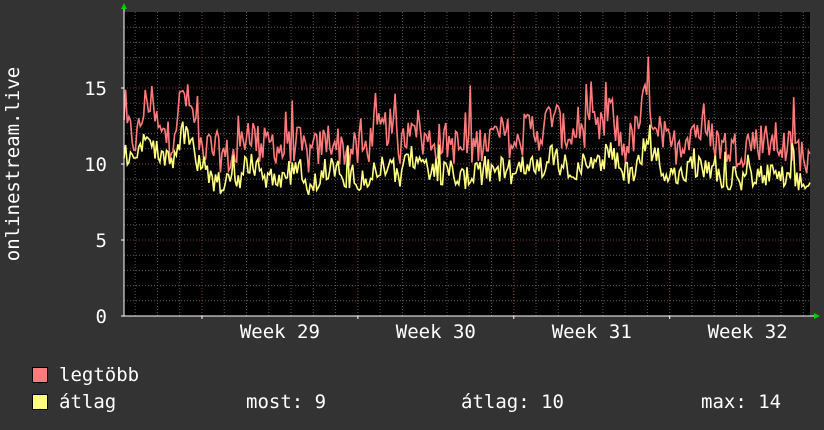 The height and width of the screenshot is (430, 824). What do you see at coordinates (99, 375) in the screenshot?
I see `legtobb-legend-label: legtöbb` at bounding box center [99, 375].